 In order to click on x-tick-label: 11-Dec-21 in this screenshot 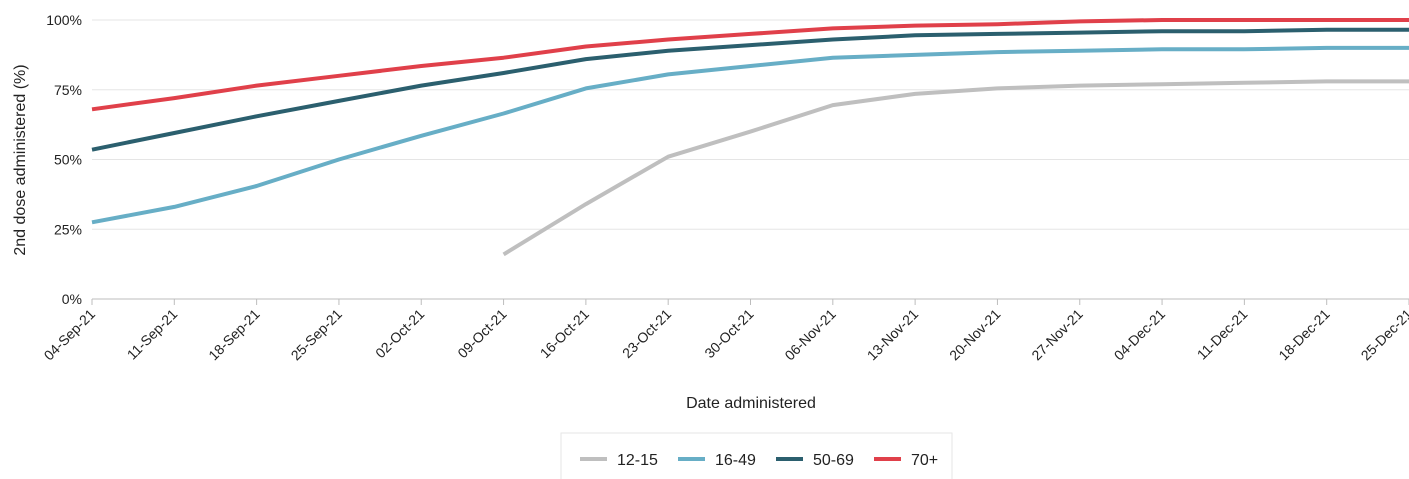, I will do `click(1222, 334)`.